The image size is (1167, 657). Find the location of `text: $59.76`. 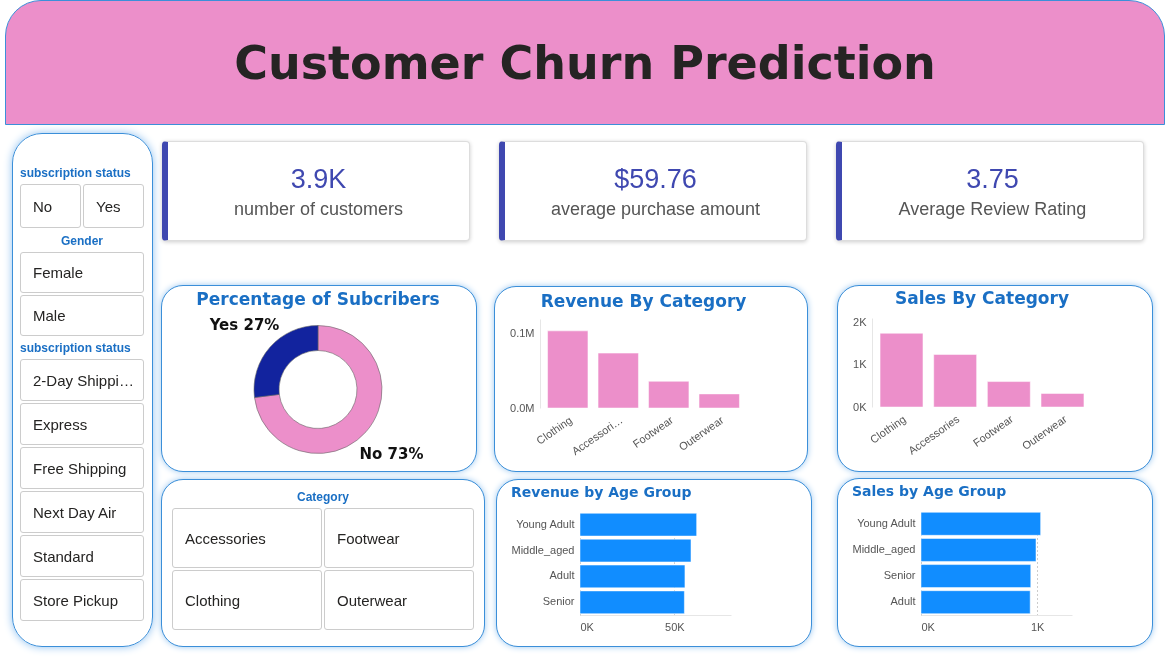

text: $59.76 is located at coordinates (655, 179).